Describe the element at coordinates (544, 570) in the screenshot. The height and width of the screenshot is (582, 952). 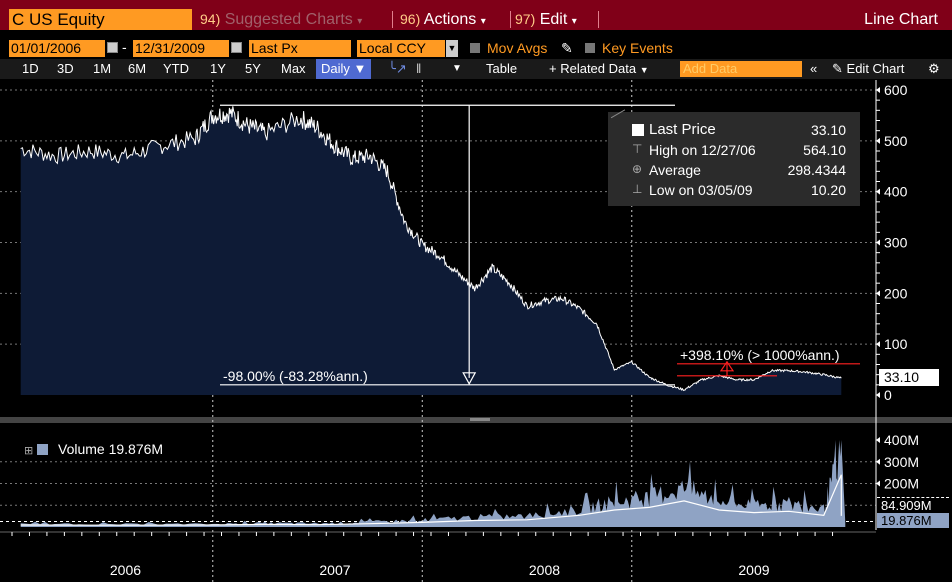
I see `year-label: 2008` at that location.